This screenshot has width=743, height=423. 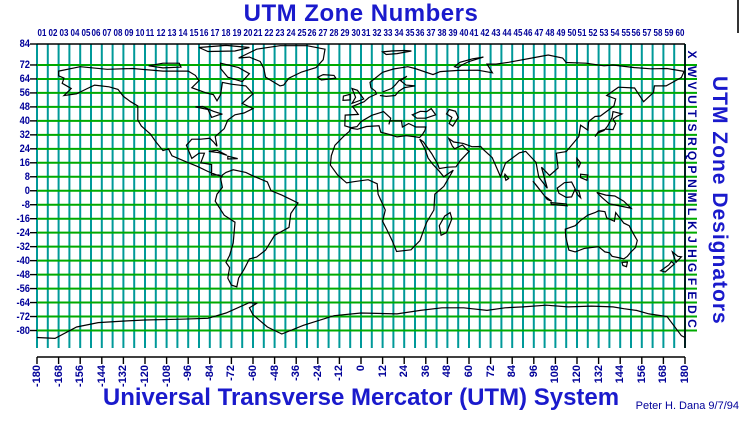 I want to click on zone-number-label: 27, so click(x=323, y=33).